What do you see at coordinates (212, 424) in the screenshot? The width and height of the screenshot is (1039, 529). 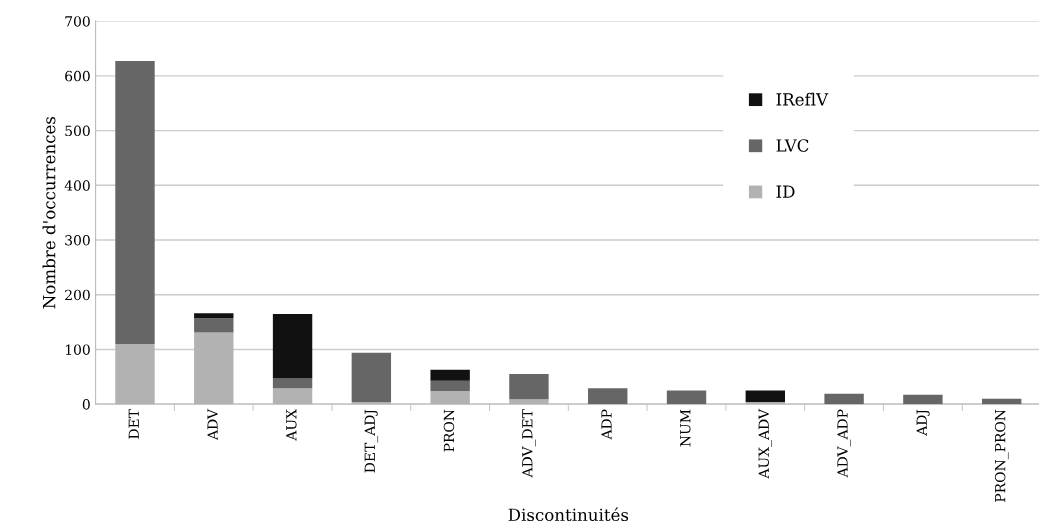 I see `x-tick-label: ADV` at bounding box center [212, 424].